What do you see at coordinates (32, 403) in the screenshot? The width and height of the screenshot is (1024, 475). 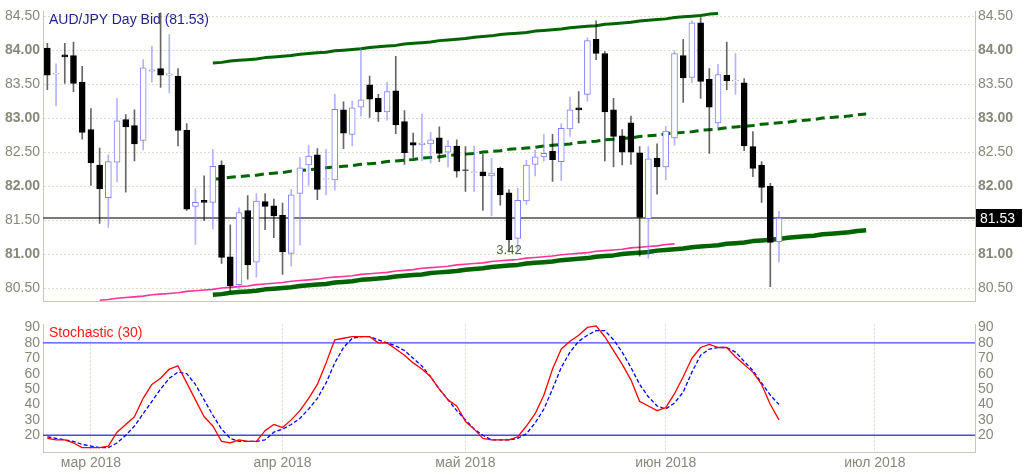 I see `y-tick-label: 40` at bounding box center [32, 403].